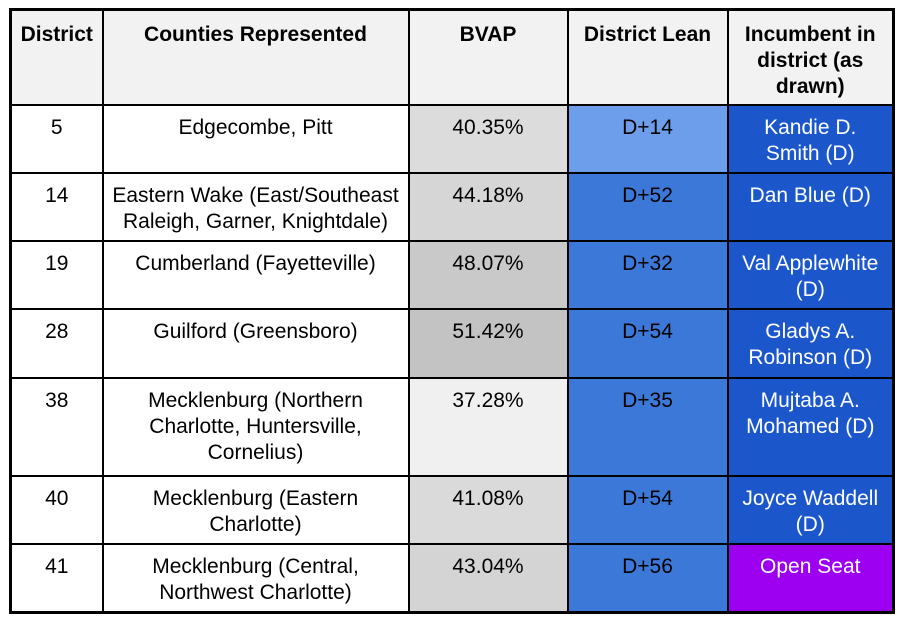 The height and width of the screenshot is (623, 900). What do you see at coordinates (810, 275) in the screenshot?
I see `incumbent-cell: Val Applewhite (D)` at bounding box center [810, 275].